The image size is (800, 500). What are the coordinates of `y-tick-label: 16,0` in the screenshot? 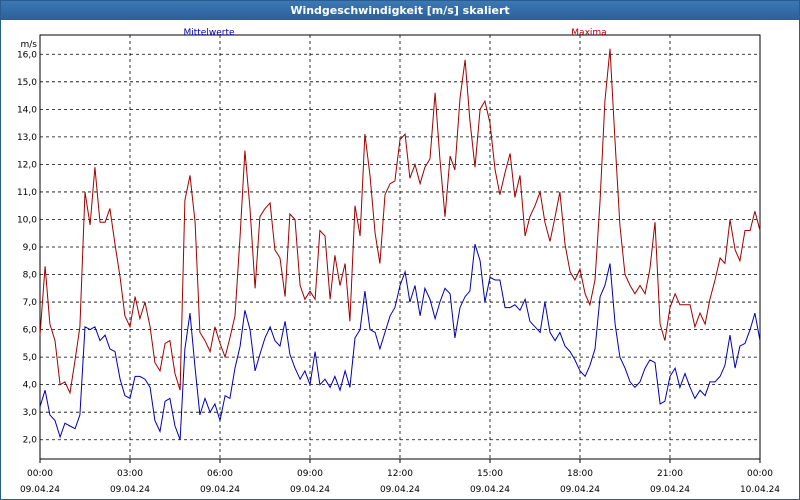 It's located at (27, 55).